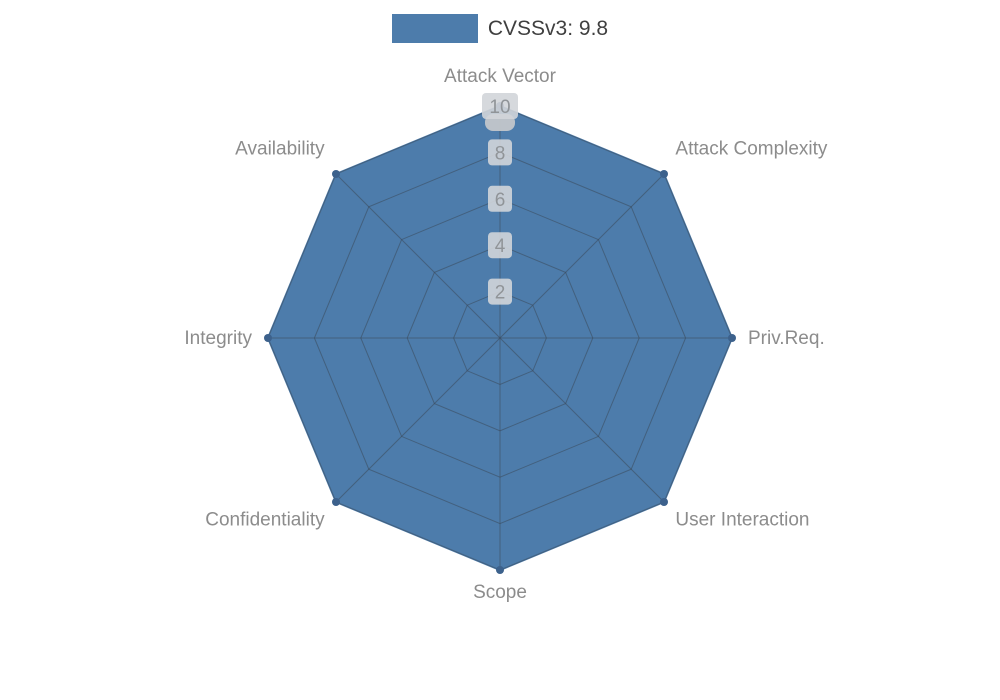  I want to click on axis-label: Attack Complexity, so click(751, 149).